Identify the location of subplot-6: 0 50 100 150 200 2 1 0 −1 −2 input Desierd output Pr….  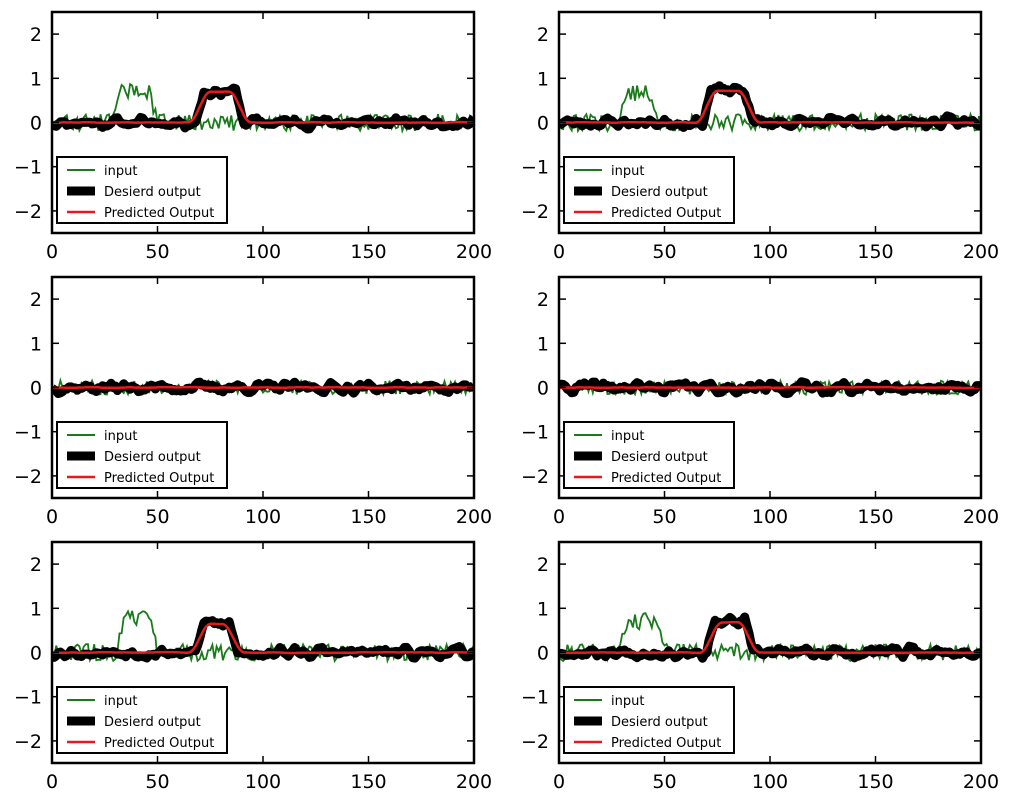
(760, 666).